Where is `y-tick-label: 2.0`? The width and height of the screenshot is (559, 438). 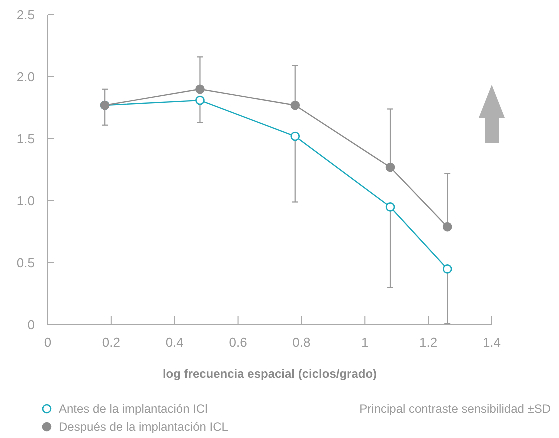
y-tick-label: 2.0 is located at coordinates (25, 77).